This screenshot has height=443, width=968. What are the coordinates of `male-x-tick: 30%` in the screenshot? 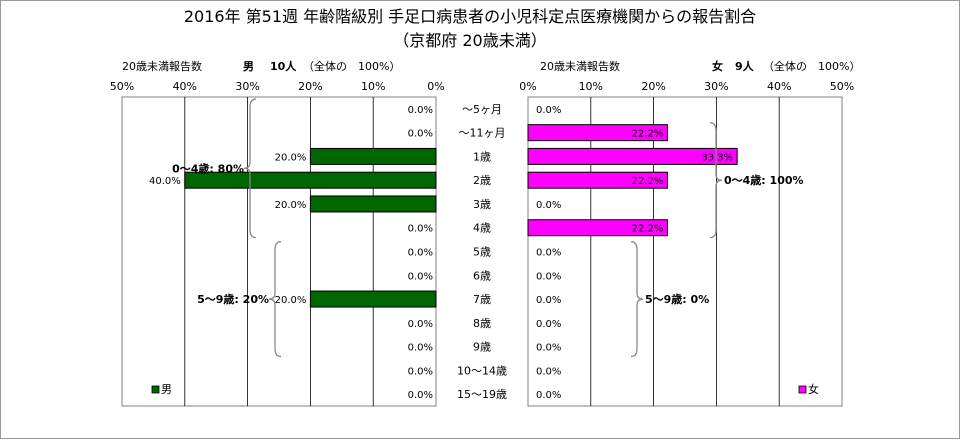 It's located at (247, 86).